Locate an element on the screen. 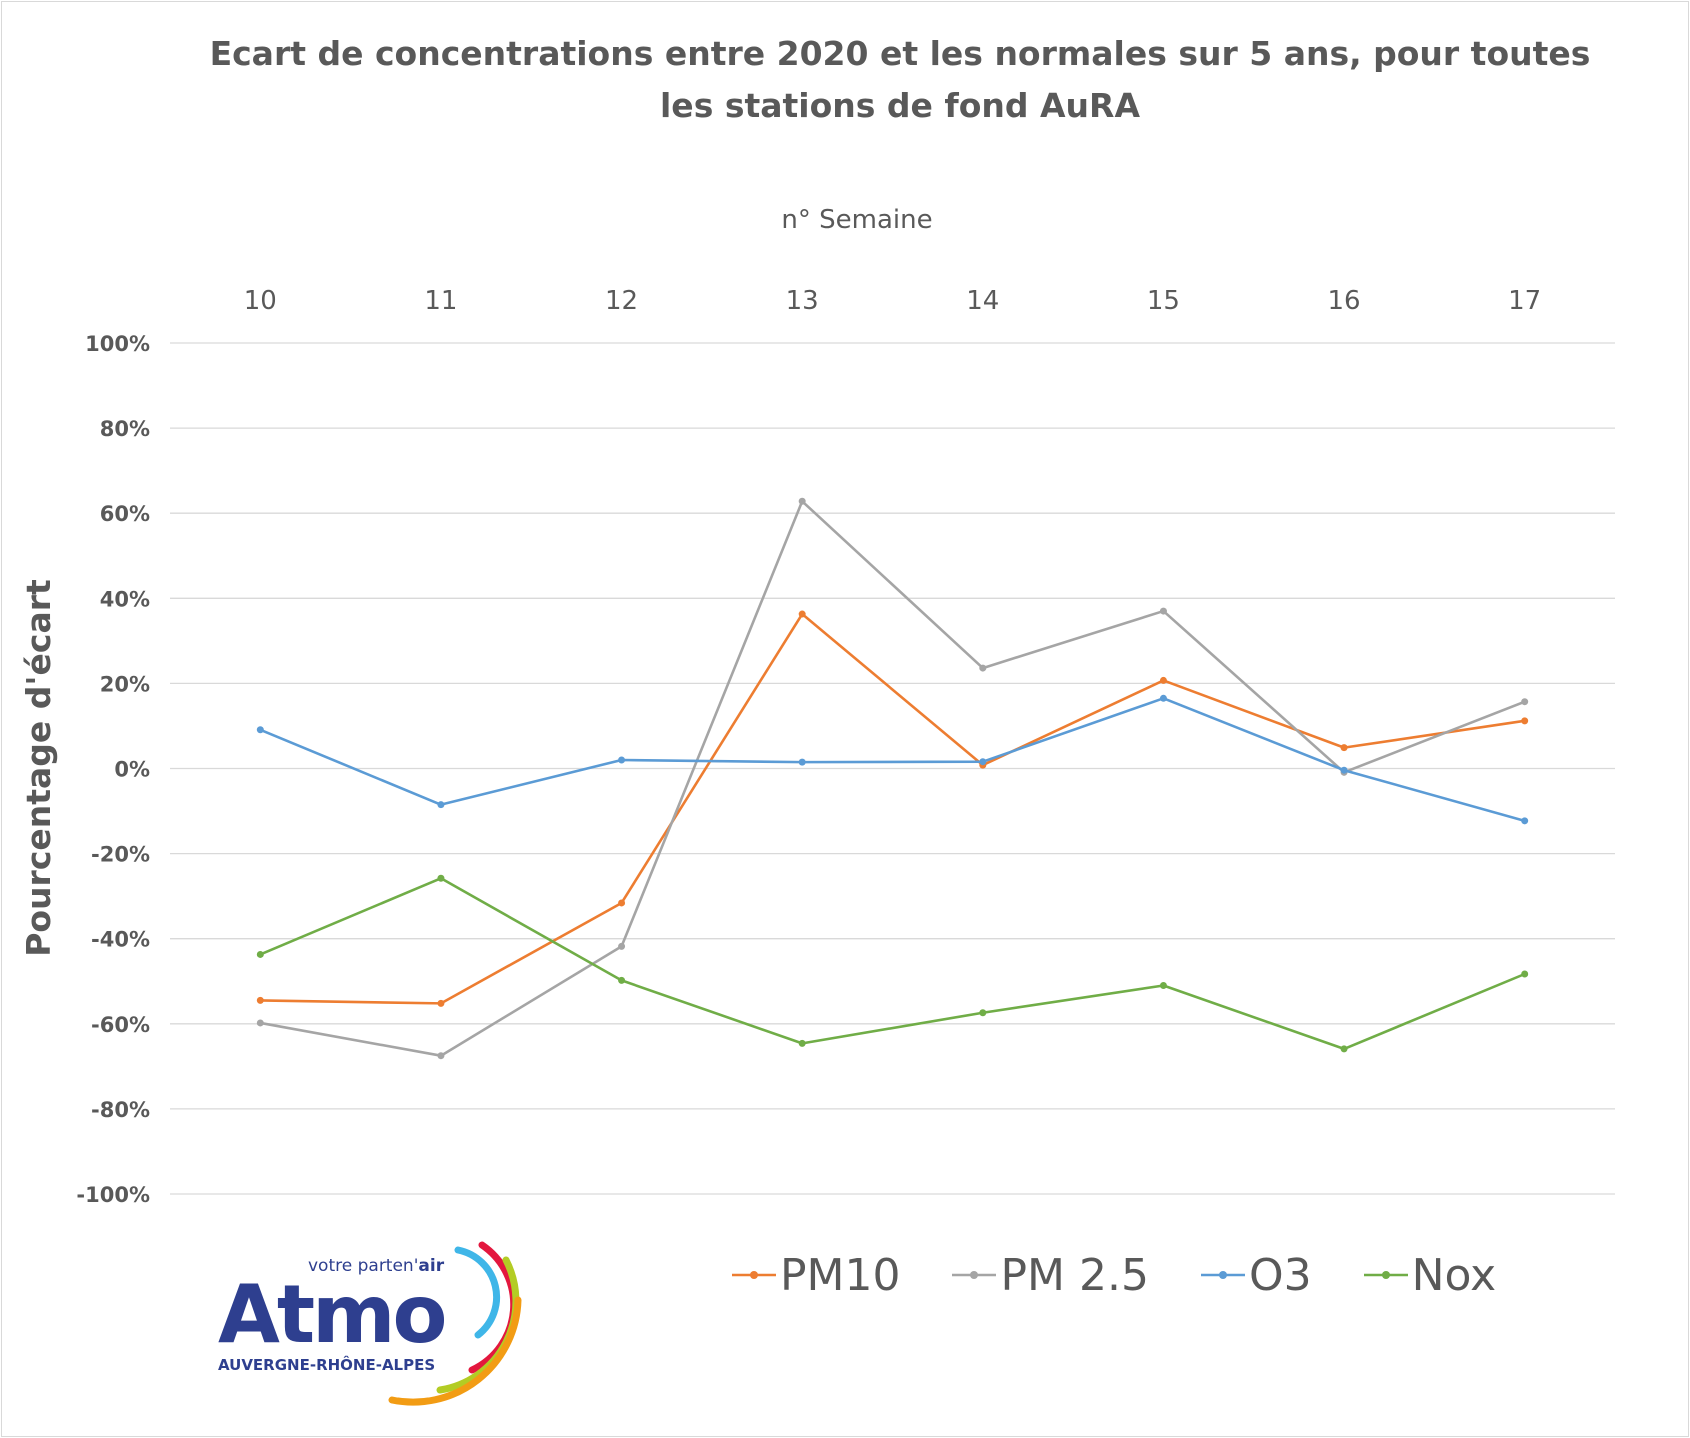  logo-arc-blue is located at coordinates (477, 1292).